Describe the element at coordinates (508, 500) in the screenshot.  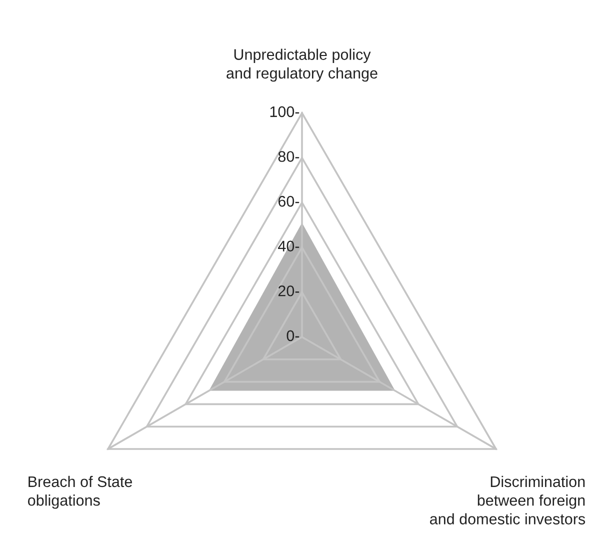
I see `spoke-label: Discrimination between foreign and domestic investors` at that location.